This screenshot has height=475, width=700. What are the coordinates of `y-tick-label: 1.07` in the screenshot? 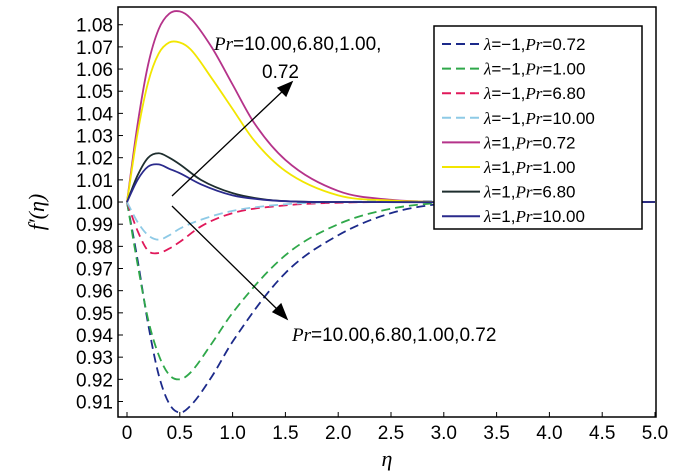 It's located at (94, 48).